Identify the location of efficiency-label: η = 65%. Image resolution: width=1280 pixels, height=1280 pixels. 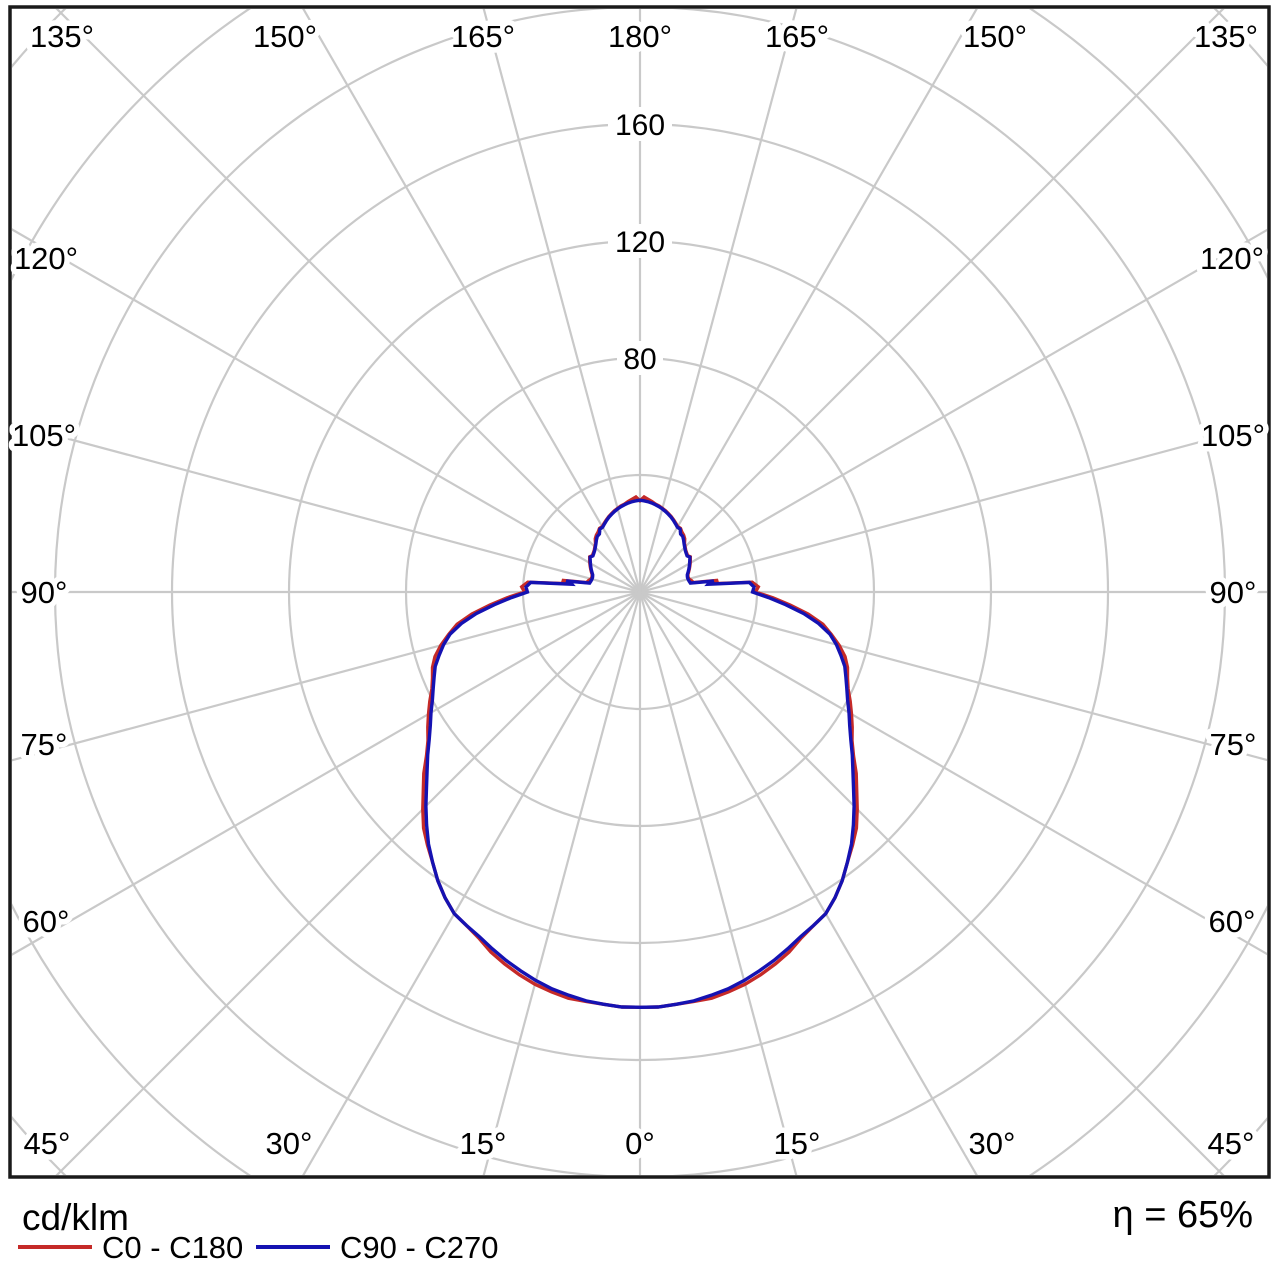
(1183, 1215).